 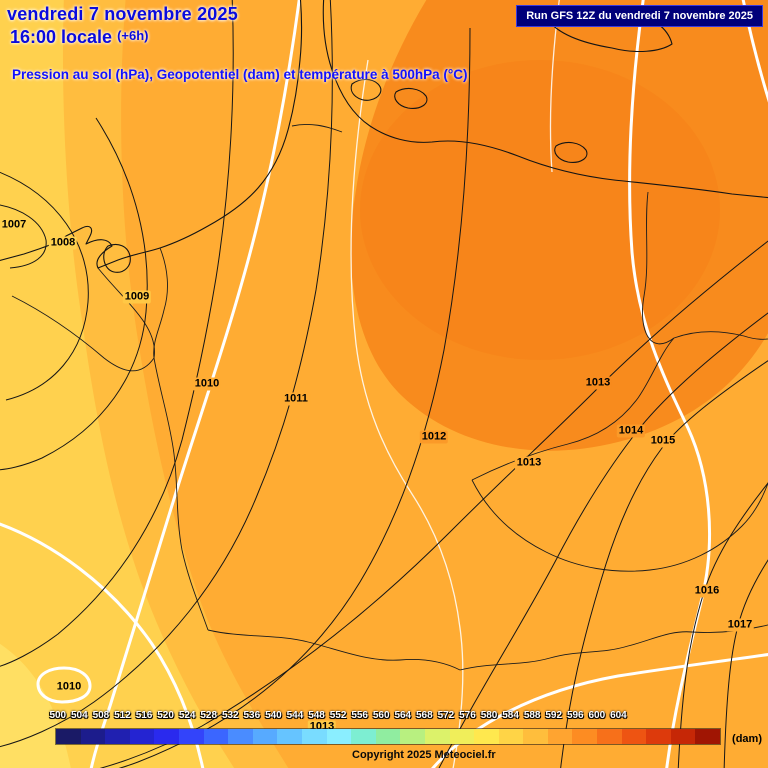 What do you see at coordinates (101, 715) in the screenshot?
I see `colorbar-value: 508` at bounding box center [101, 715].